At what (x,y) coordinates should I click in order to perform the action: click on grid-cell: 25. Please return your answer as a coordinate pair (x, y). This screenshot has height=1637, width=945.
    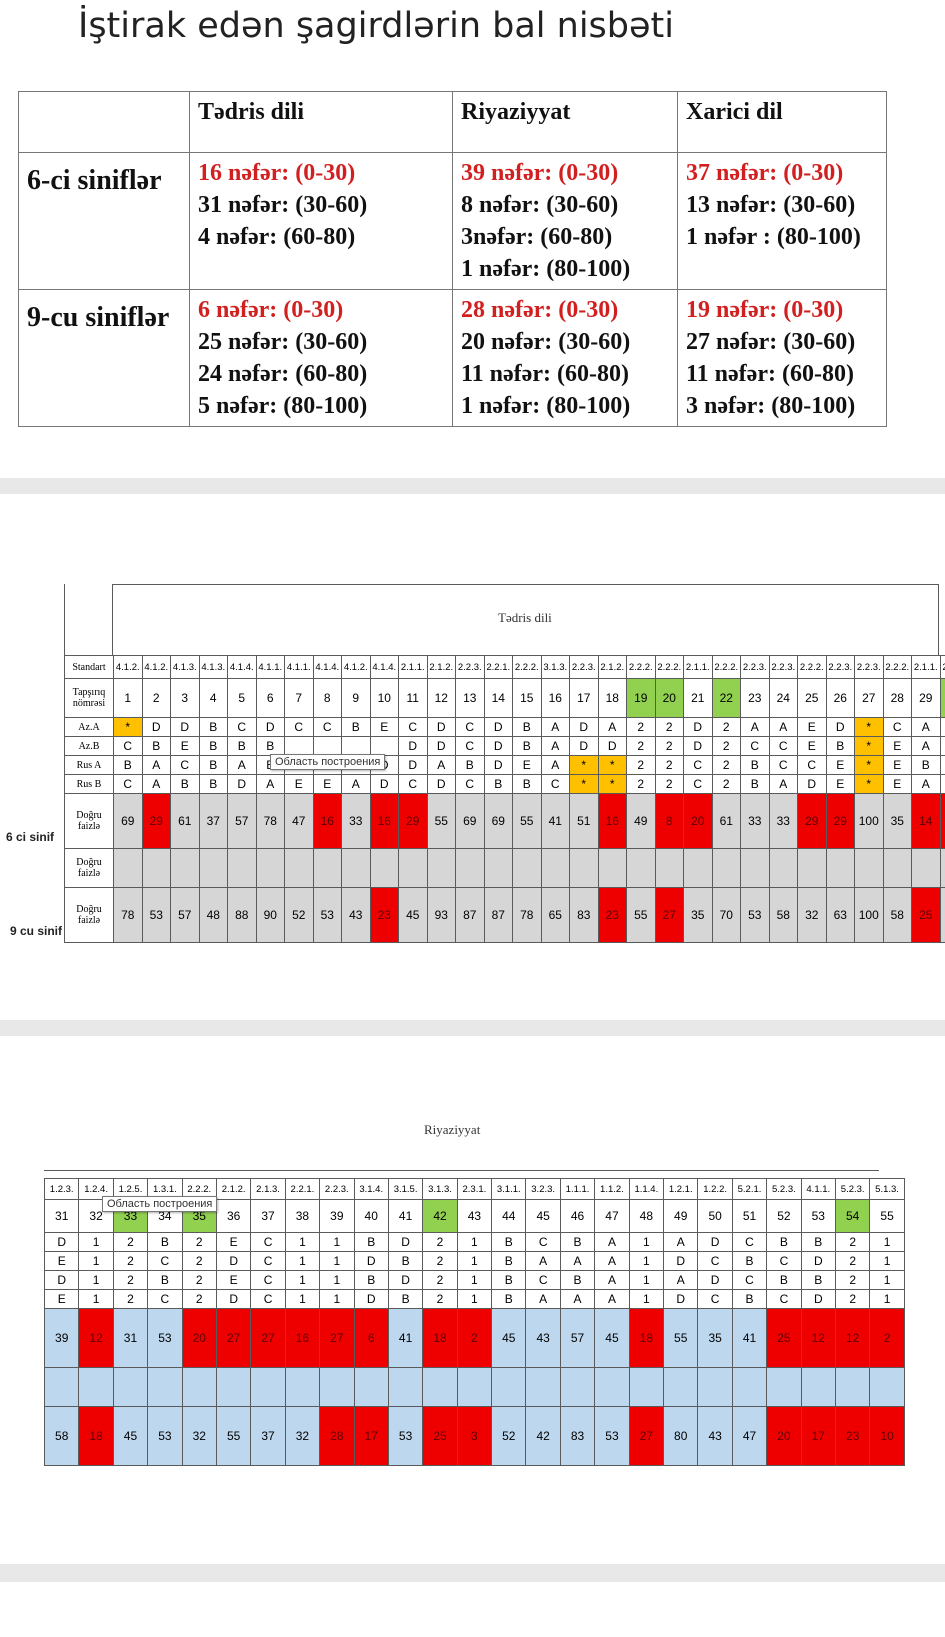
    Looking at the image, I should click on (926, 915).